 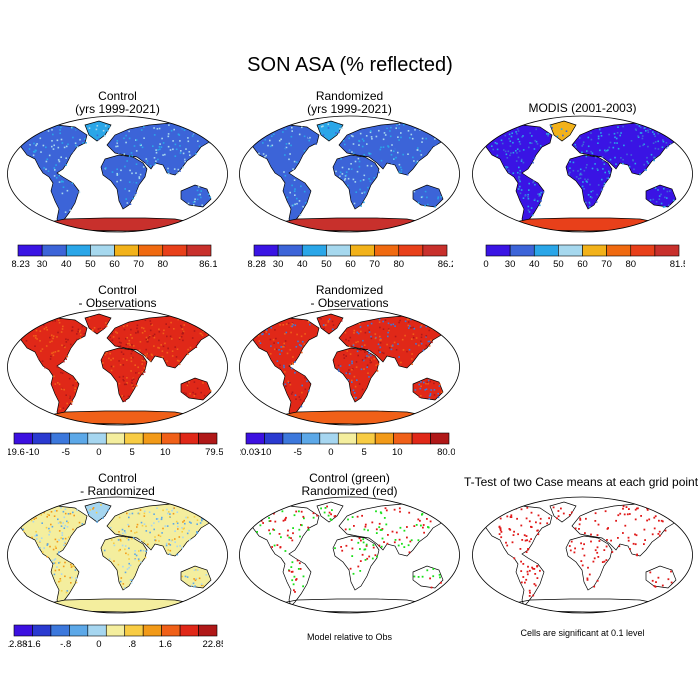 I want to click on colorbar-tick-label: -5, so click(x=65, y=452).